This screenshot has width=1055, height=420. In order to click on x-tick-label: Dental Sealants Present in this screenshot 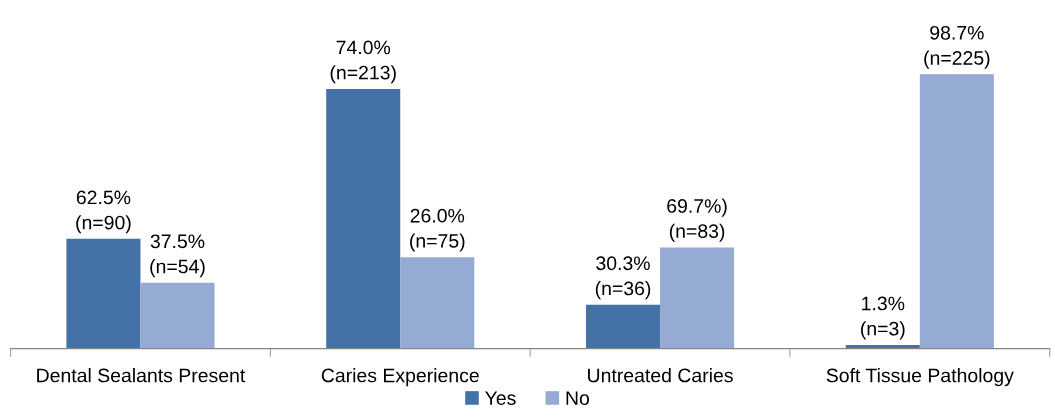, I will do `click(141, 375)`.